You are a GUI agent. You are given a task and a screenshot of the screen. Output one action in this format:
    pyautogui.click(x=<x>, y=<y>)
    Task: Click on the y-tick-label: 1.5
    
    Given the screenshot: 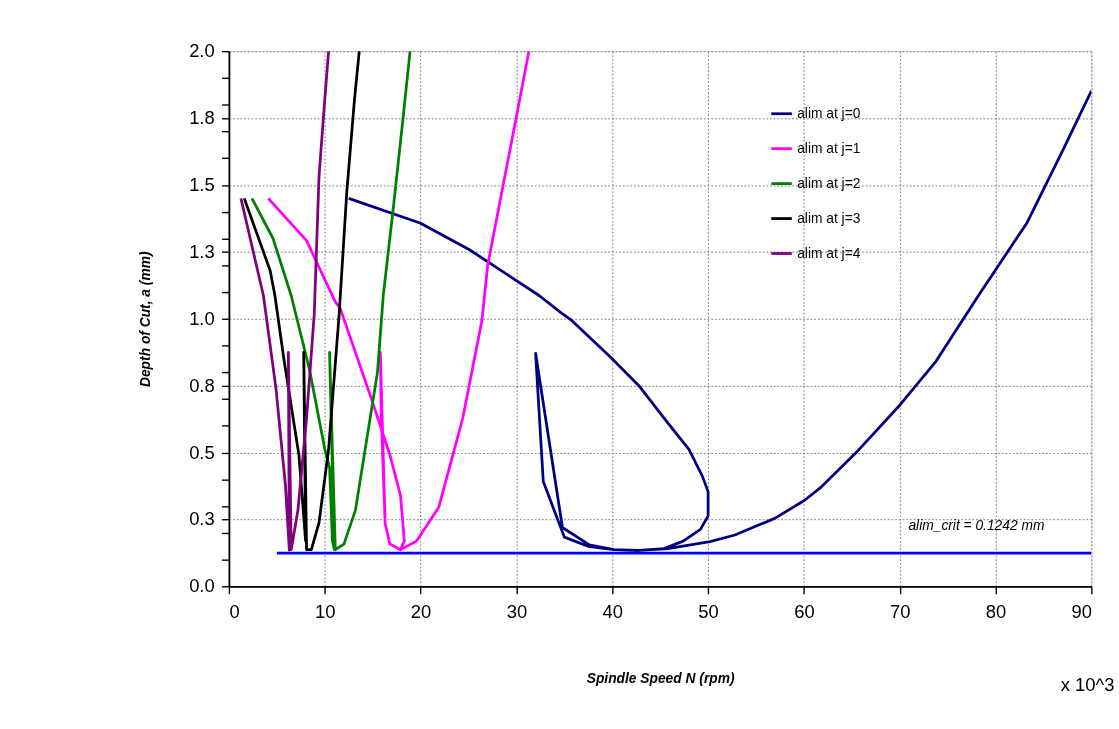 What is the action you would take?
    pyautogui.click(x=202, y=184)
    